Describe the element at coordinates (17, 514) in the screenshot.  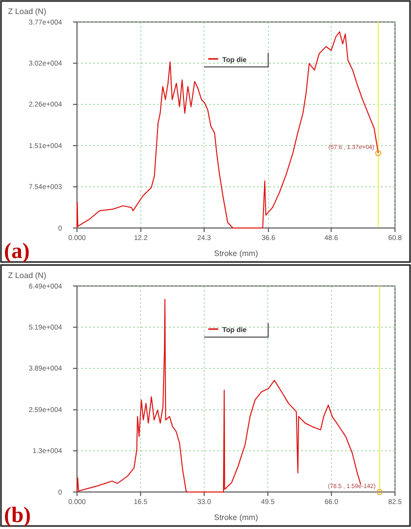
I see `text: (b)` at that location.